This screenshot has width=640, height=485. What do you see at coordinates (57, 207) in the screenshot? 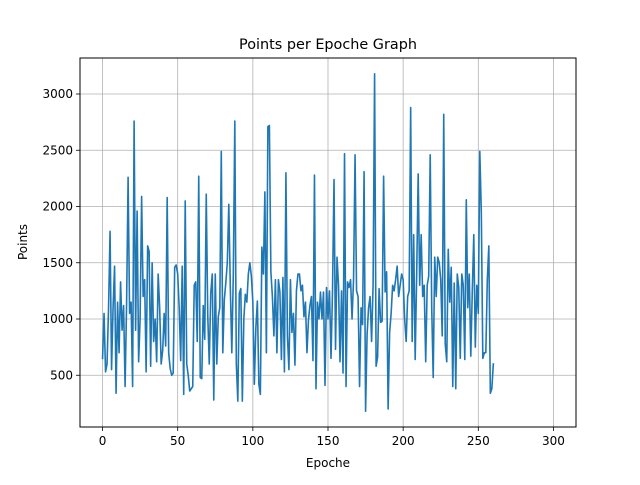
I see `y-tick-label: 2000` at bounding box center [57, 207].